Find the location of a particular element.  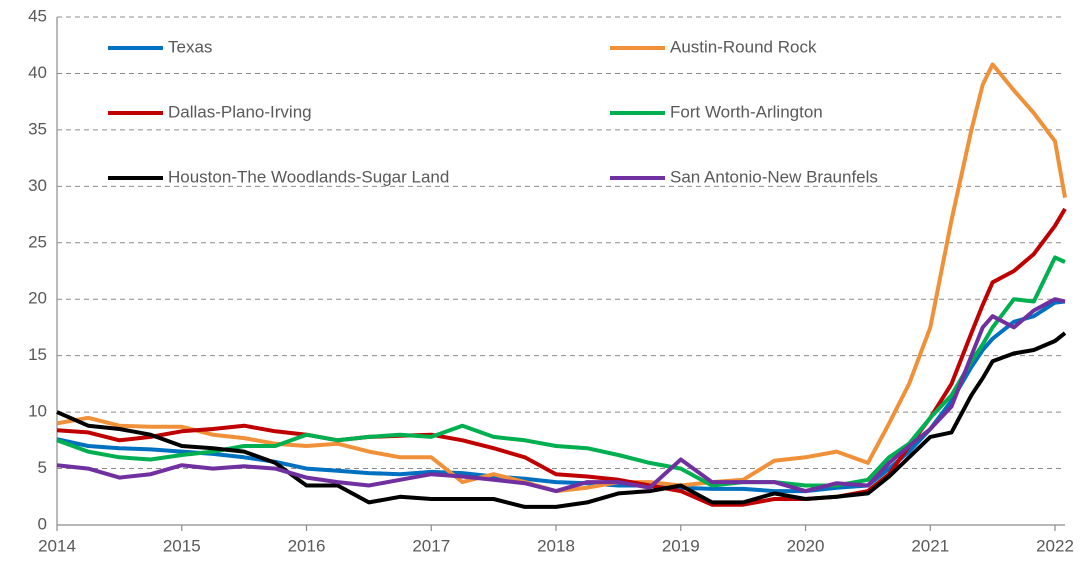

x-tick-label: 2020 is located at coordinates (806, 545).